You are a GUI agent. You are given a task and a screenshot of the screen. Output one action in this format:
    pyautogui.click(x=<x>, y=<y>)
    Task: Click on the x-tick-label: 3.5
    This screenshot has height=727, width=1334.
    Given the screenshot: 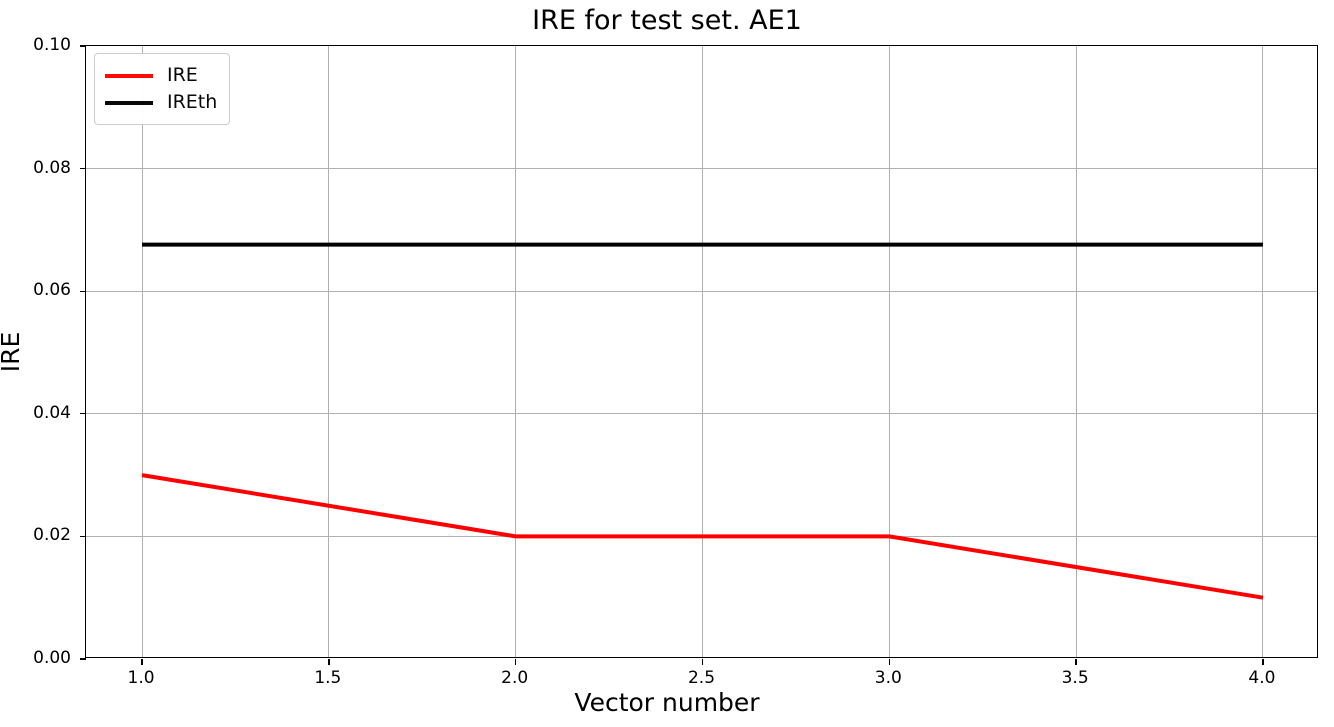 What is the action you would take?
    pyautogui.click(x=1075, y=678)
    